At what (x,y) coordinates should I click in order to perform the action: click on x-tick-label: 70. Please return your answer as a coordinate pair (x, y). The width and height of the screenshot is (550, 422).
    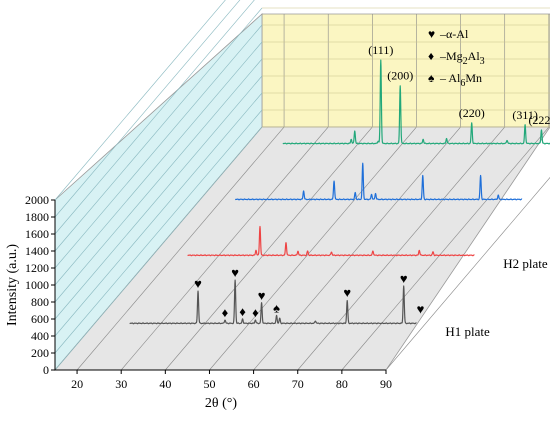
    Looking at the image, I should click on (298, 384).